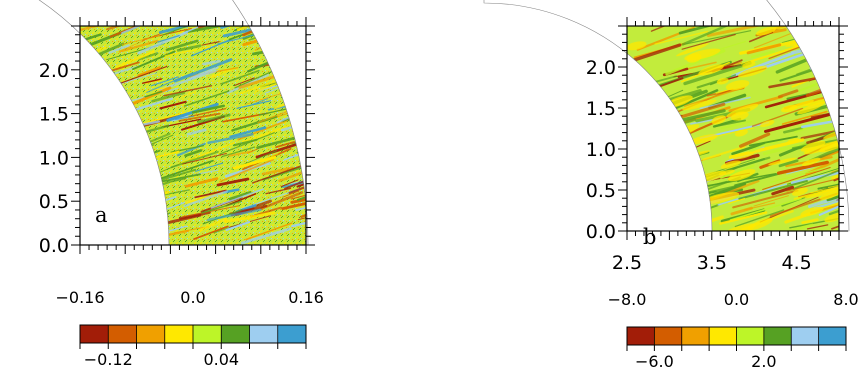  Describe the element at coordinates (161, 359) in the screenshot. I see `panel-a-colorbar-bottom-labels: −0.12 0.04` at that location.